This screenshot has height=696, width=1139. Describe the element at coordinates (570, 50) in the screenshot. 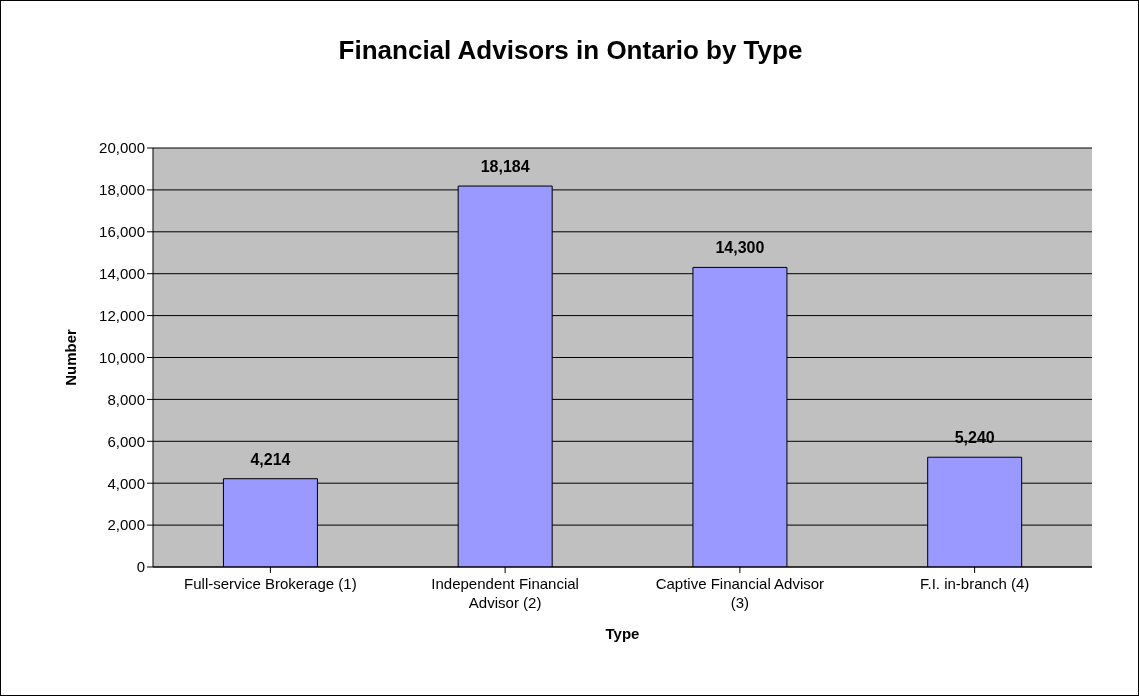

I see `chart-title: Financial Advisors in Ontario by Type` at that location.